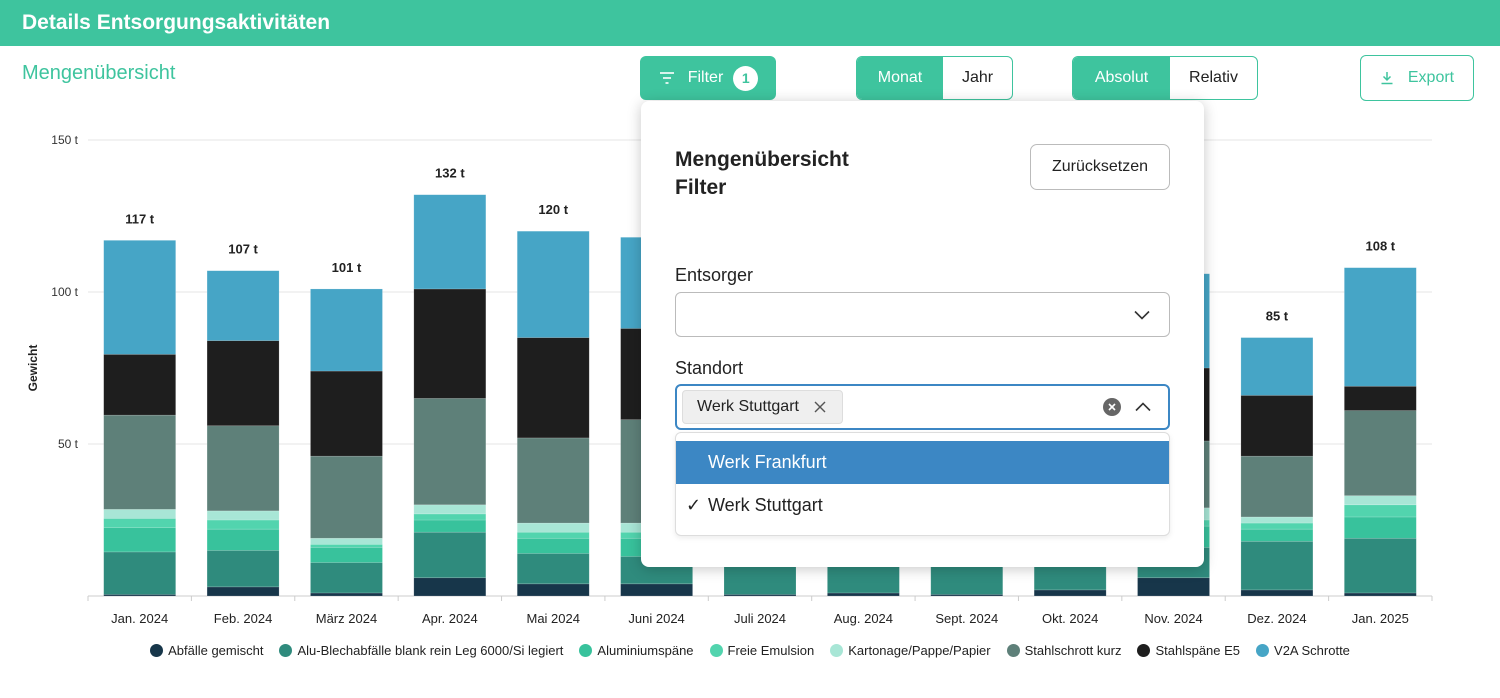 This screenshot has height=698, width=1500. Describe the element at coordinates (820, 407) in the screenshot. I see `remove-chip-icon` at that location.